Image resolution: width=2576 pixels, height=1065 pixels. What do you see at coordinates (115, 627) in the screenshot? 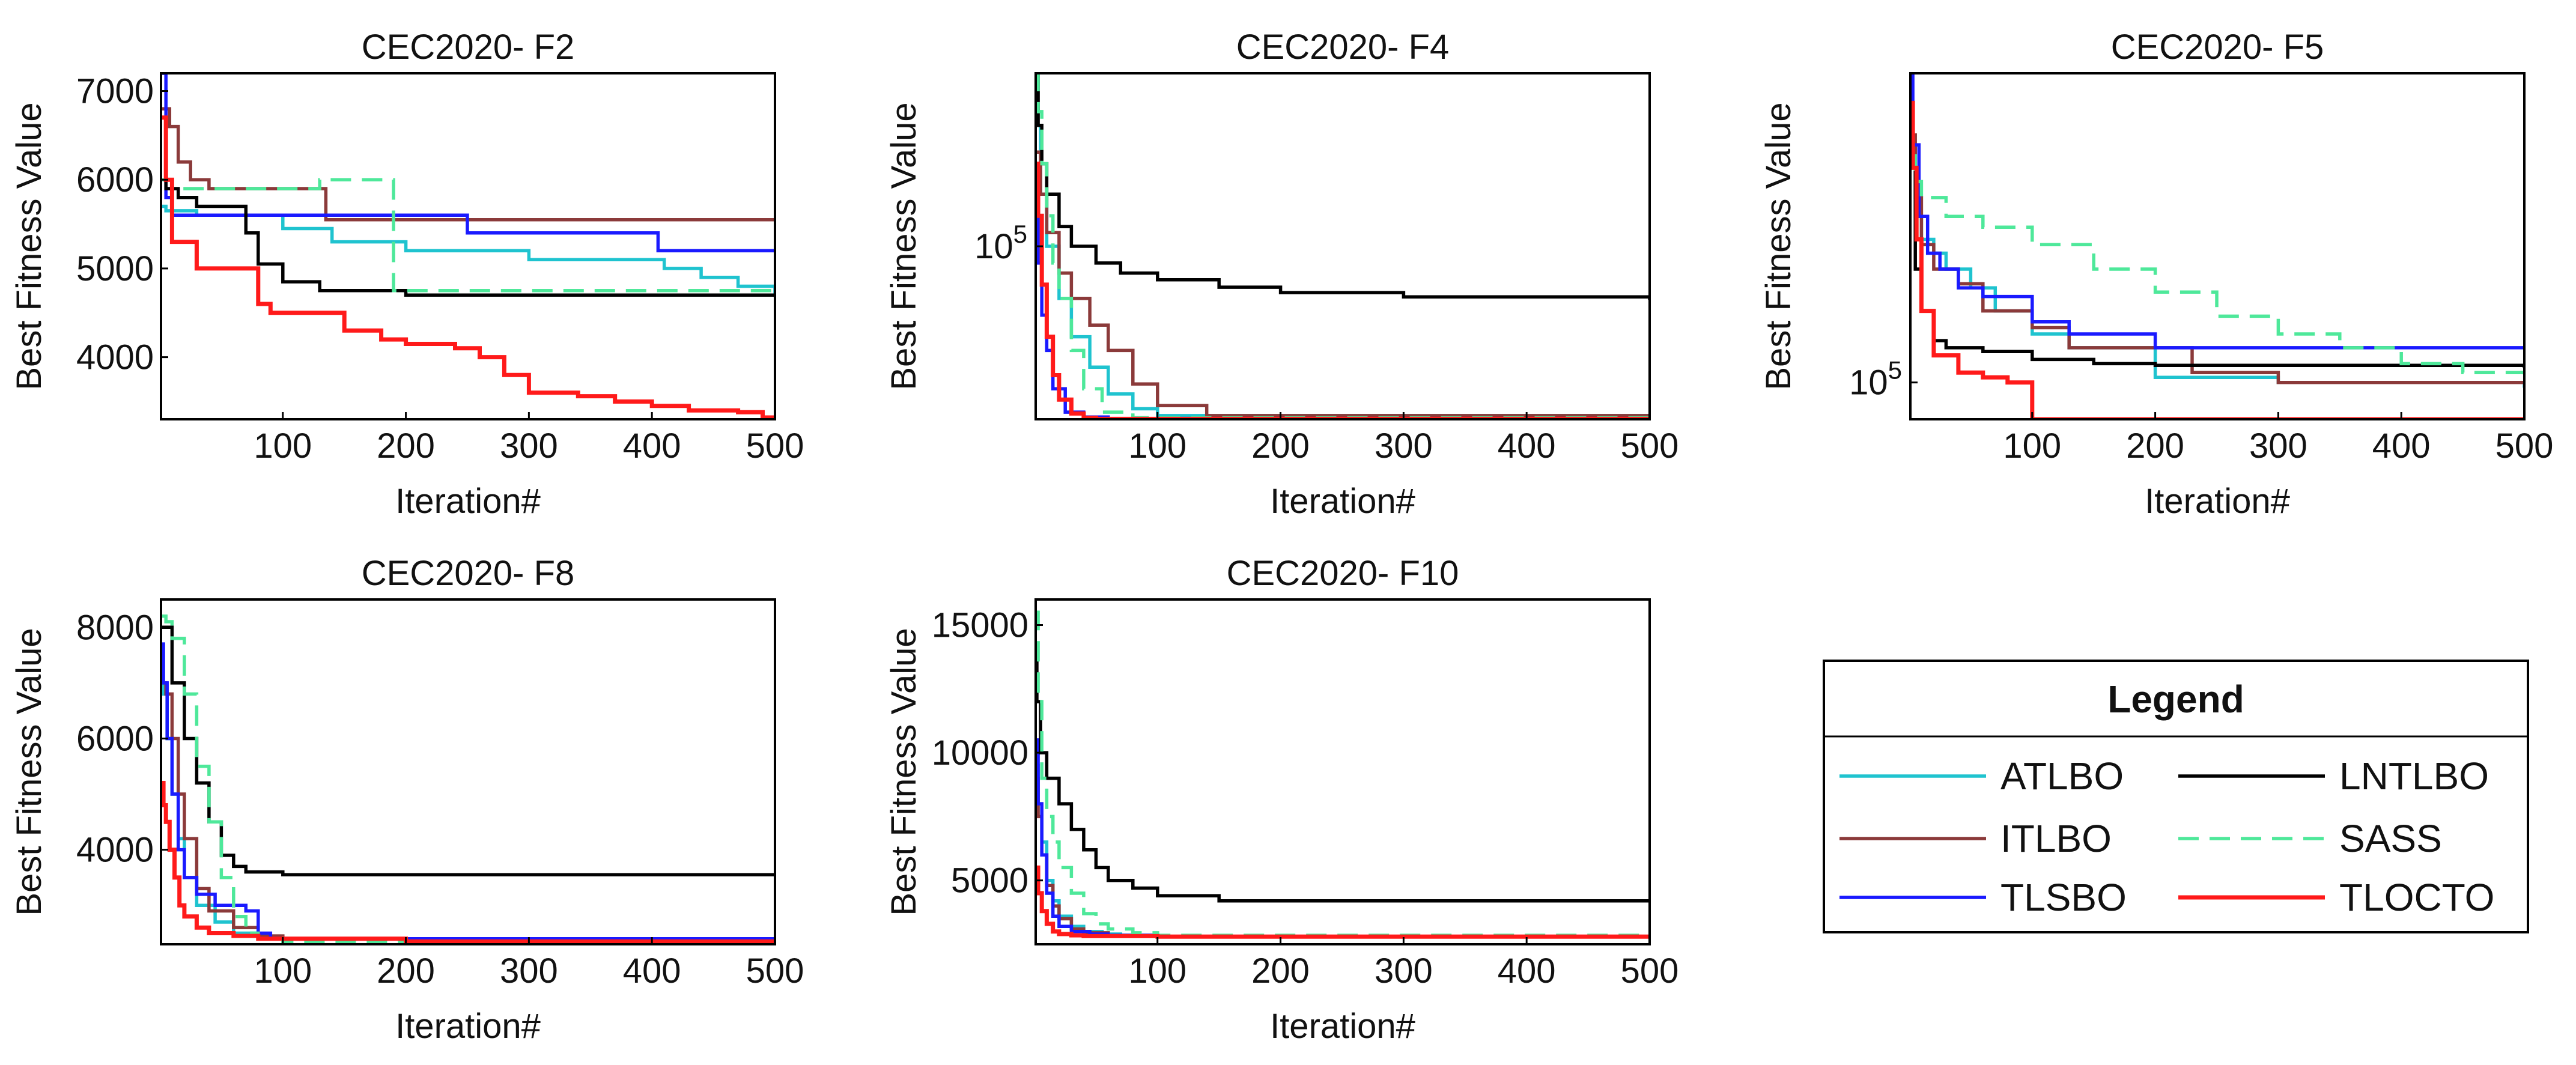
I see `y-tick-label: 8000` at bounding box center [115, 627].